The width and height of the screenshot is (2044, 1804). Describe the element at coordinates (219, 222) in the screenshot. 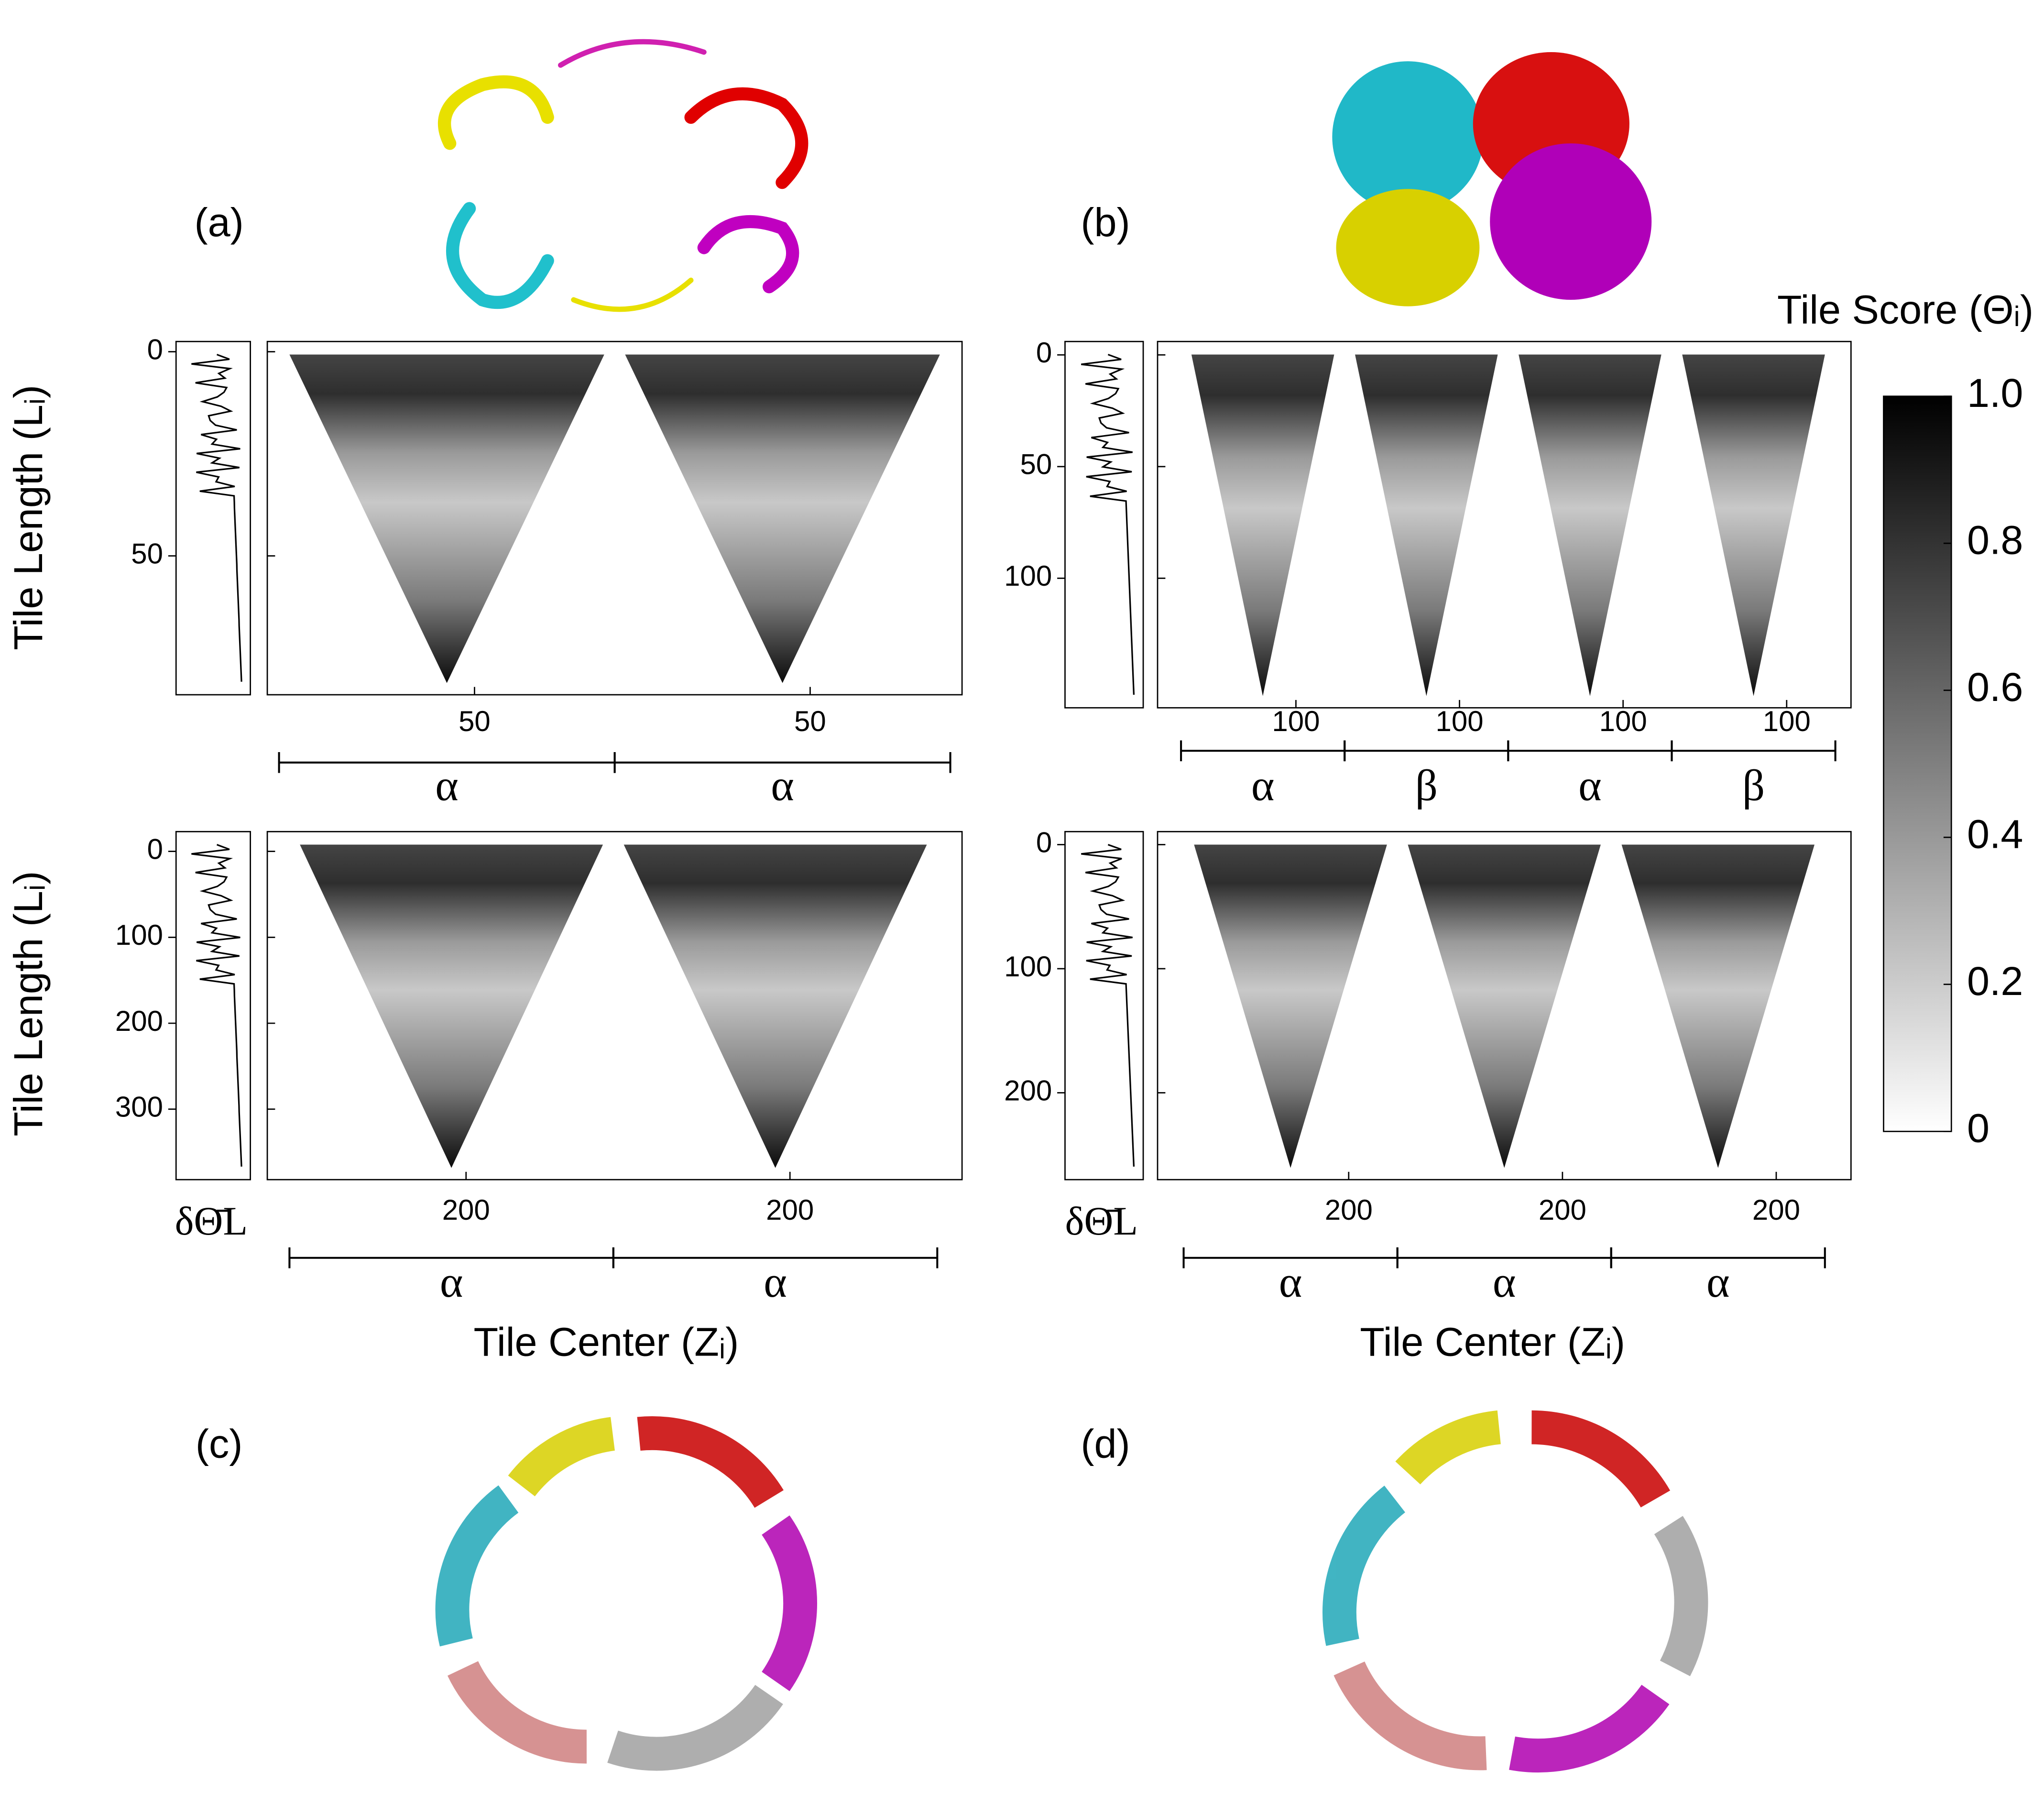

I see `panel-label: (a)` at that location.